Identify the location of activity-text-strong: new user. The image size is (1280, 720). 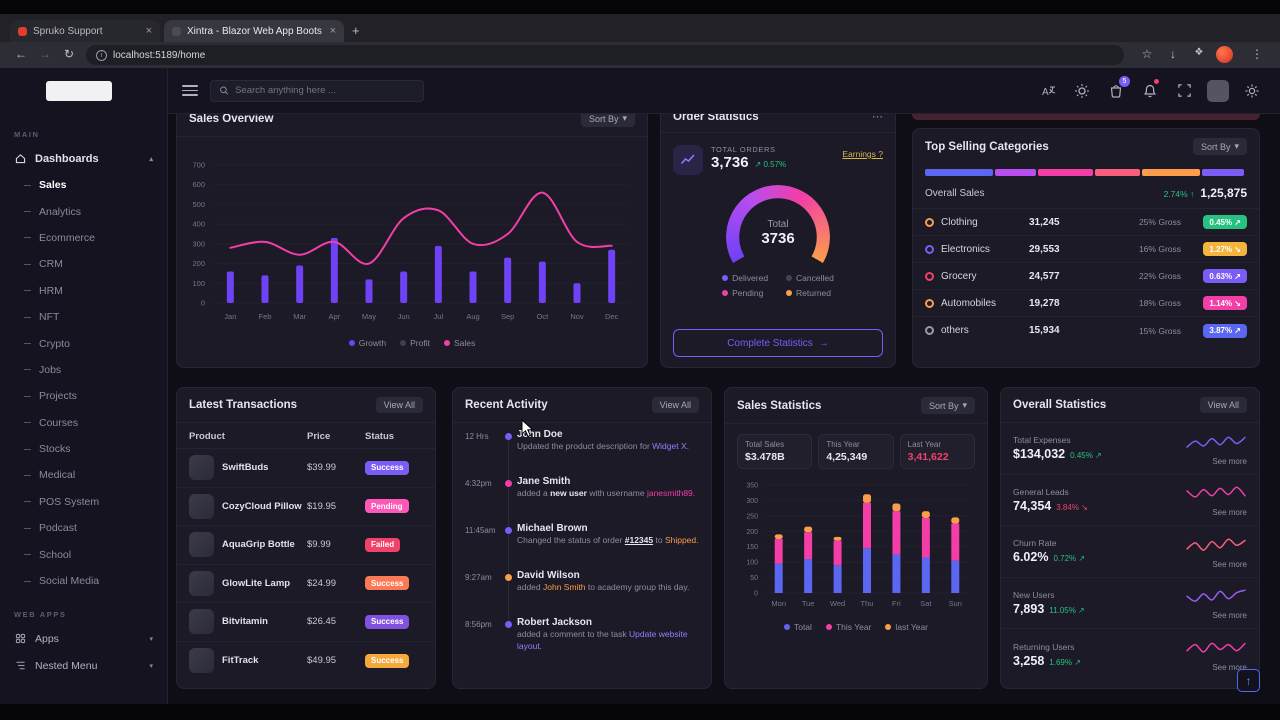
(568, 493).